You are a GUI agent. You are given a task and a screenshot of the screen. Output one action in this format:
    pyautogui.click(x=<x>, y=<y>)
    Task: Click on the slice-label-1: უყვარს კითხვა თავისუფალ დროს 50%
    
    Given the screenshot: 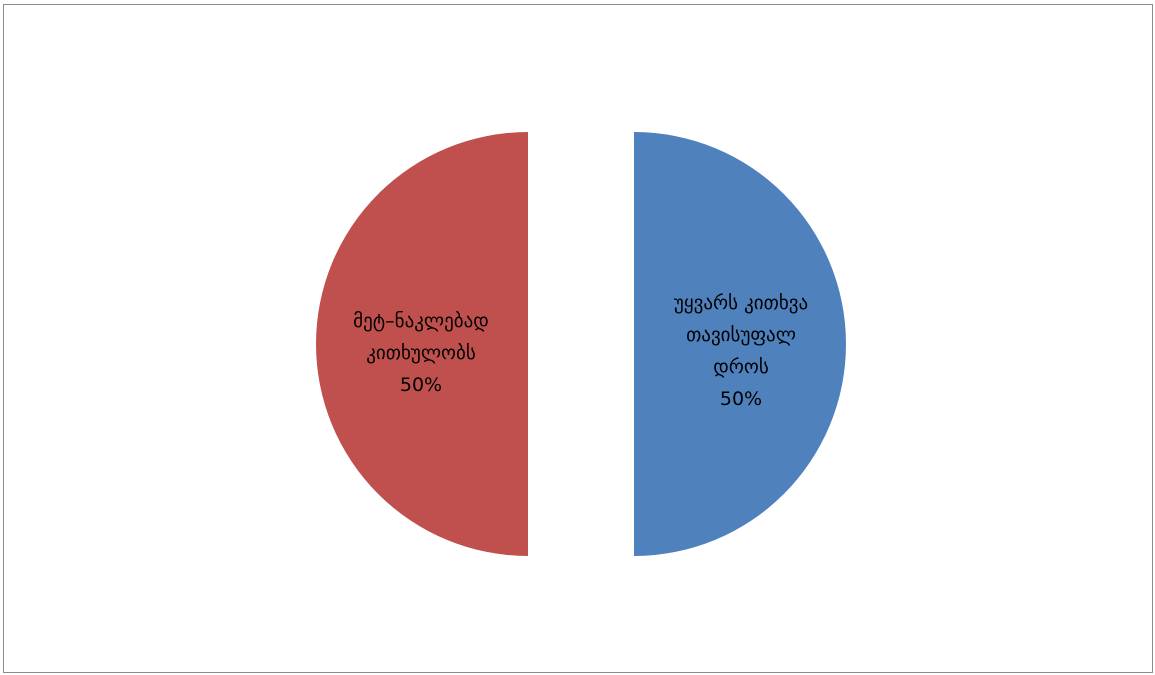 What is the action you would take?
    pyautogui.click(x=741, y=351)
    